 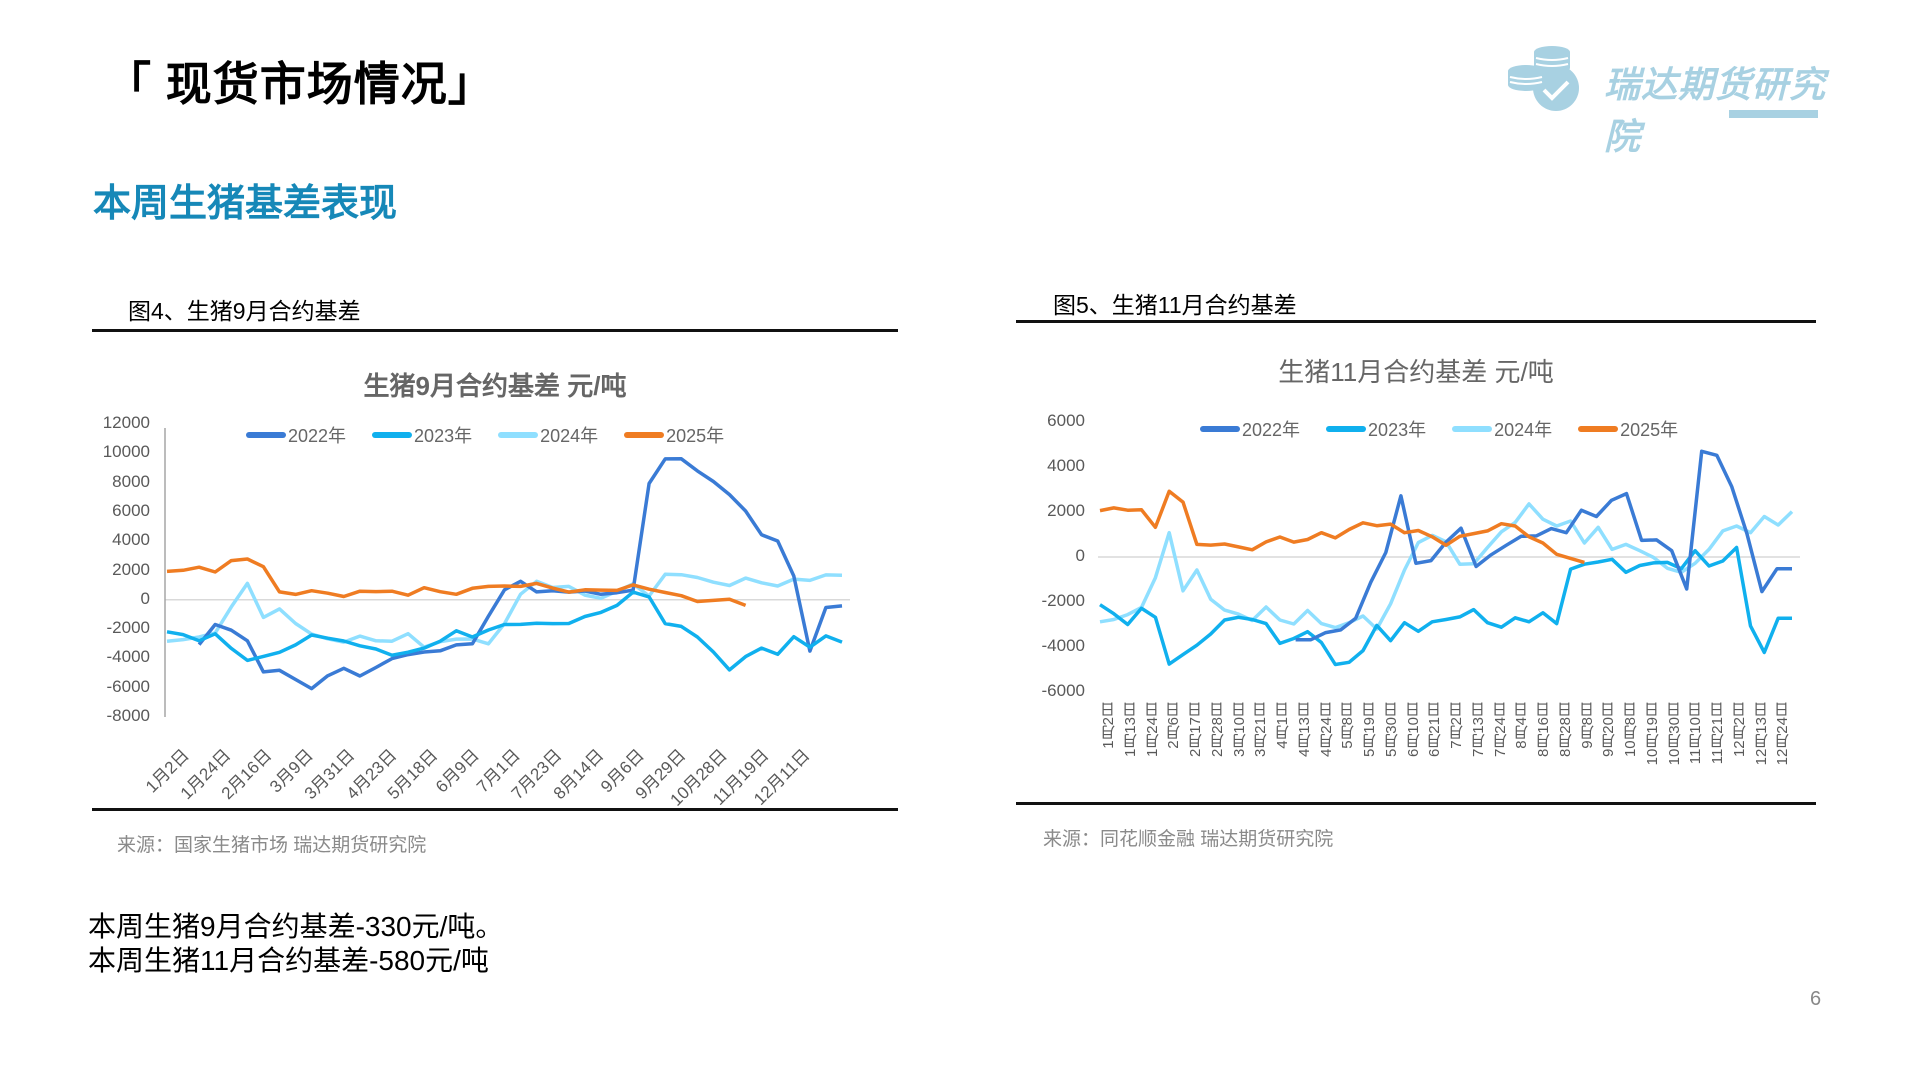 What do you see at coordinates (1188, 839) in the screenshot?
I see `figure-5-source: 来源：同花顺金融 瑞达期货研究院` at bounding box center [1188, 839].